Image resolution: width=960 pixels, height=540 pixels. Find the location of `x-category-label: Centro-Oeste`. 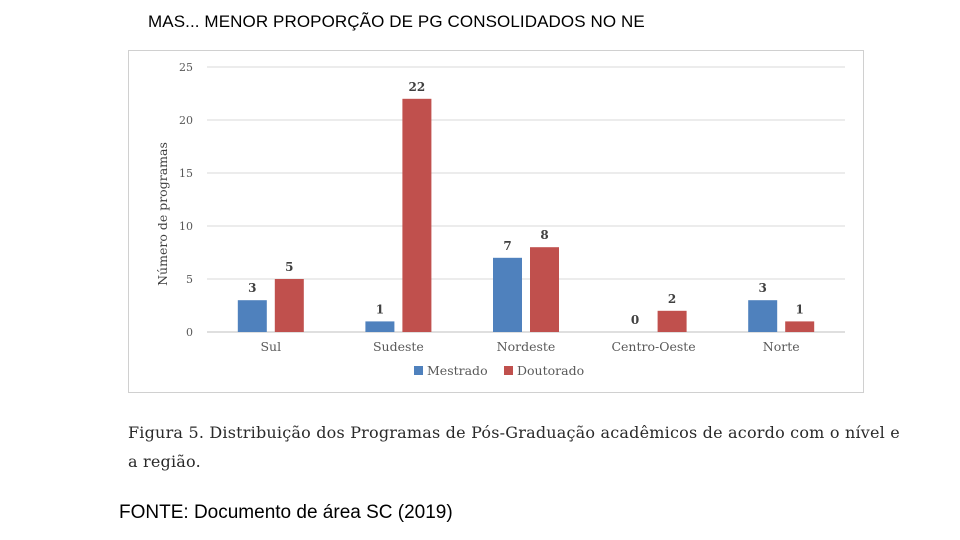

x-category-label: Centro-Oeste is located at coordinates (653, 346).